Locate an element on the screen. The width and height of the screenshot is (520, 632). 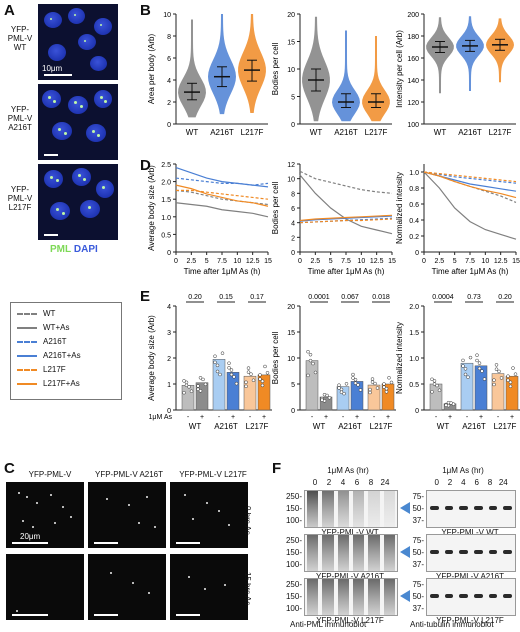
y-axis-label: Area per body (Arb) is located at coordinates (152, 69).